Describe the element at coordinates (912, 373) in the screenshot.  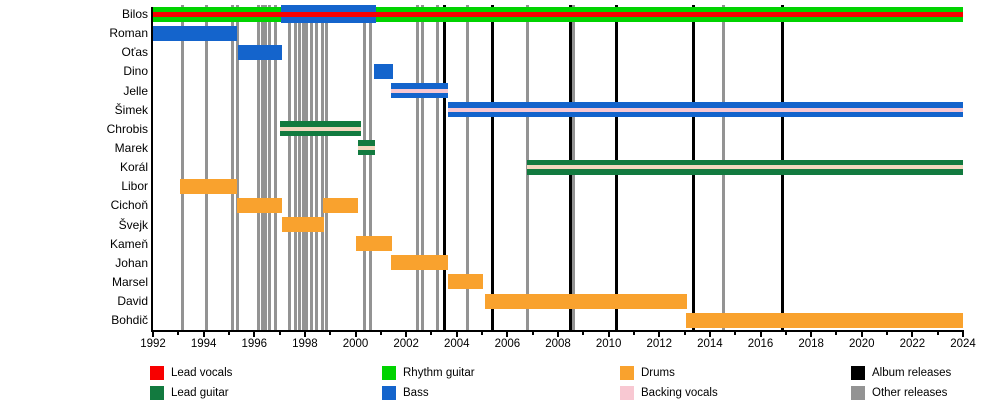
I see `legend-label: Album releases` at that location.